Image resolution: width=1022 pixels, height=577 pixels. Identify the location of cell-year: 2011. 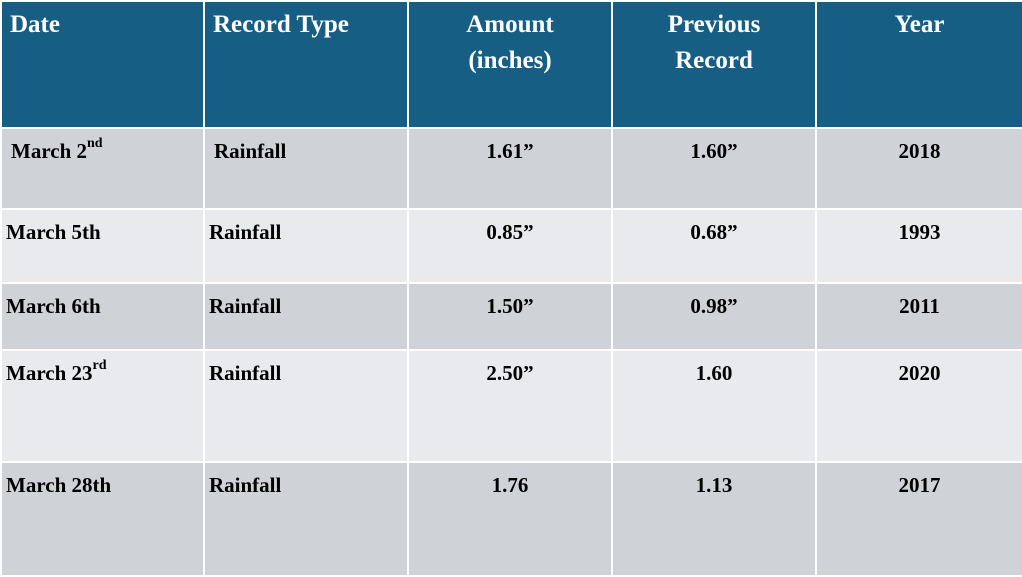
(918, 316).